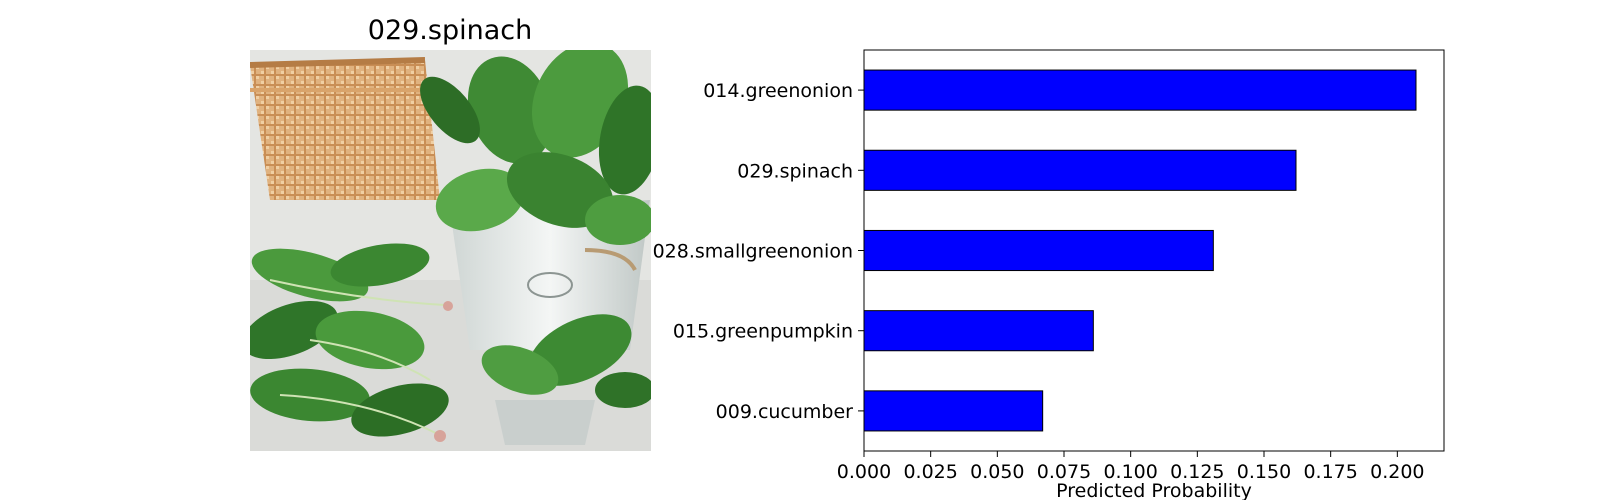 This screenshot has height=500, width=1600. I want to click on x-tick-label: 0.000, so click(864, 472).